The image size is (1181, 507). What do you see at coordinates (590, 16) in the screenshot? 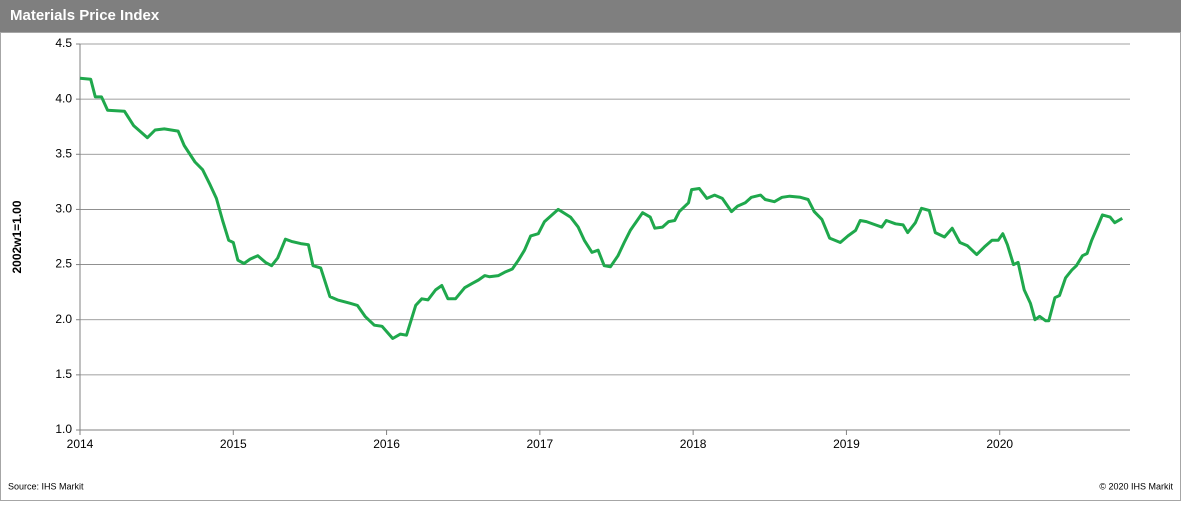
I see `header-bar` at bounding box center [590, 16].